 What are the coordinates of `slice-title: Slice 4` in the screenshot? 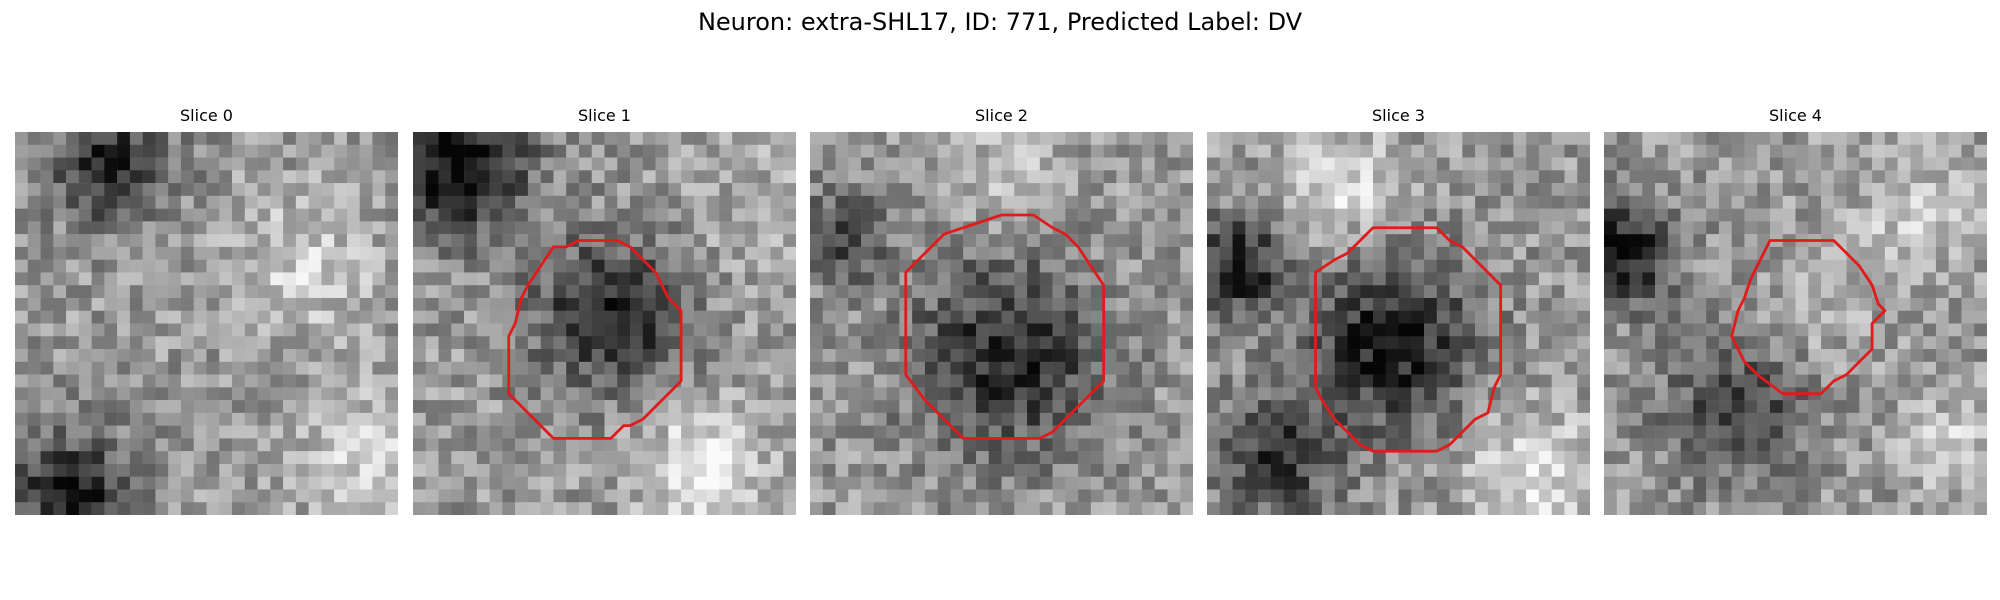 It's located at (1795, 115).